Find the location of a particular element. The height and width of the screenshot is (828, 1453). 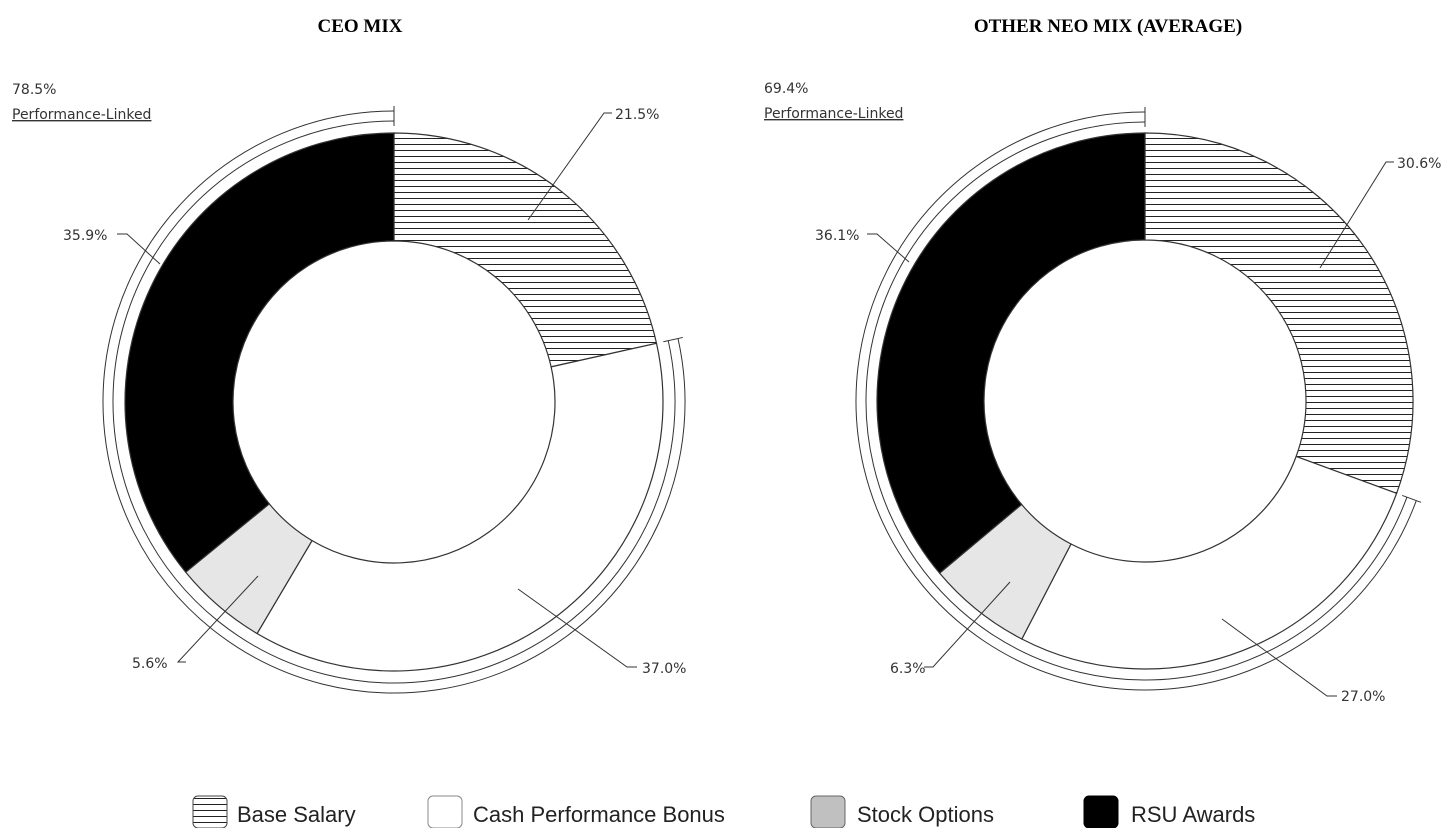

slice-cash-bonus-other-neo is located at coordinates (1209, 562).